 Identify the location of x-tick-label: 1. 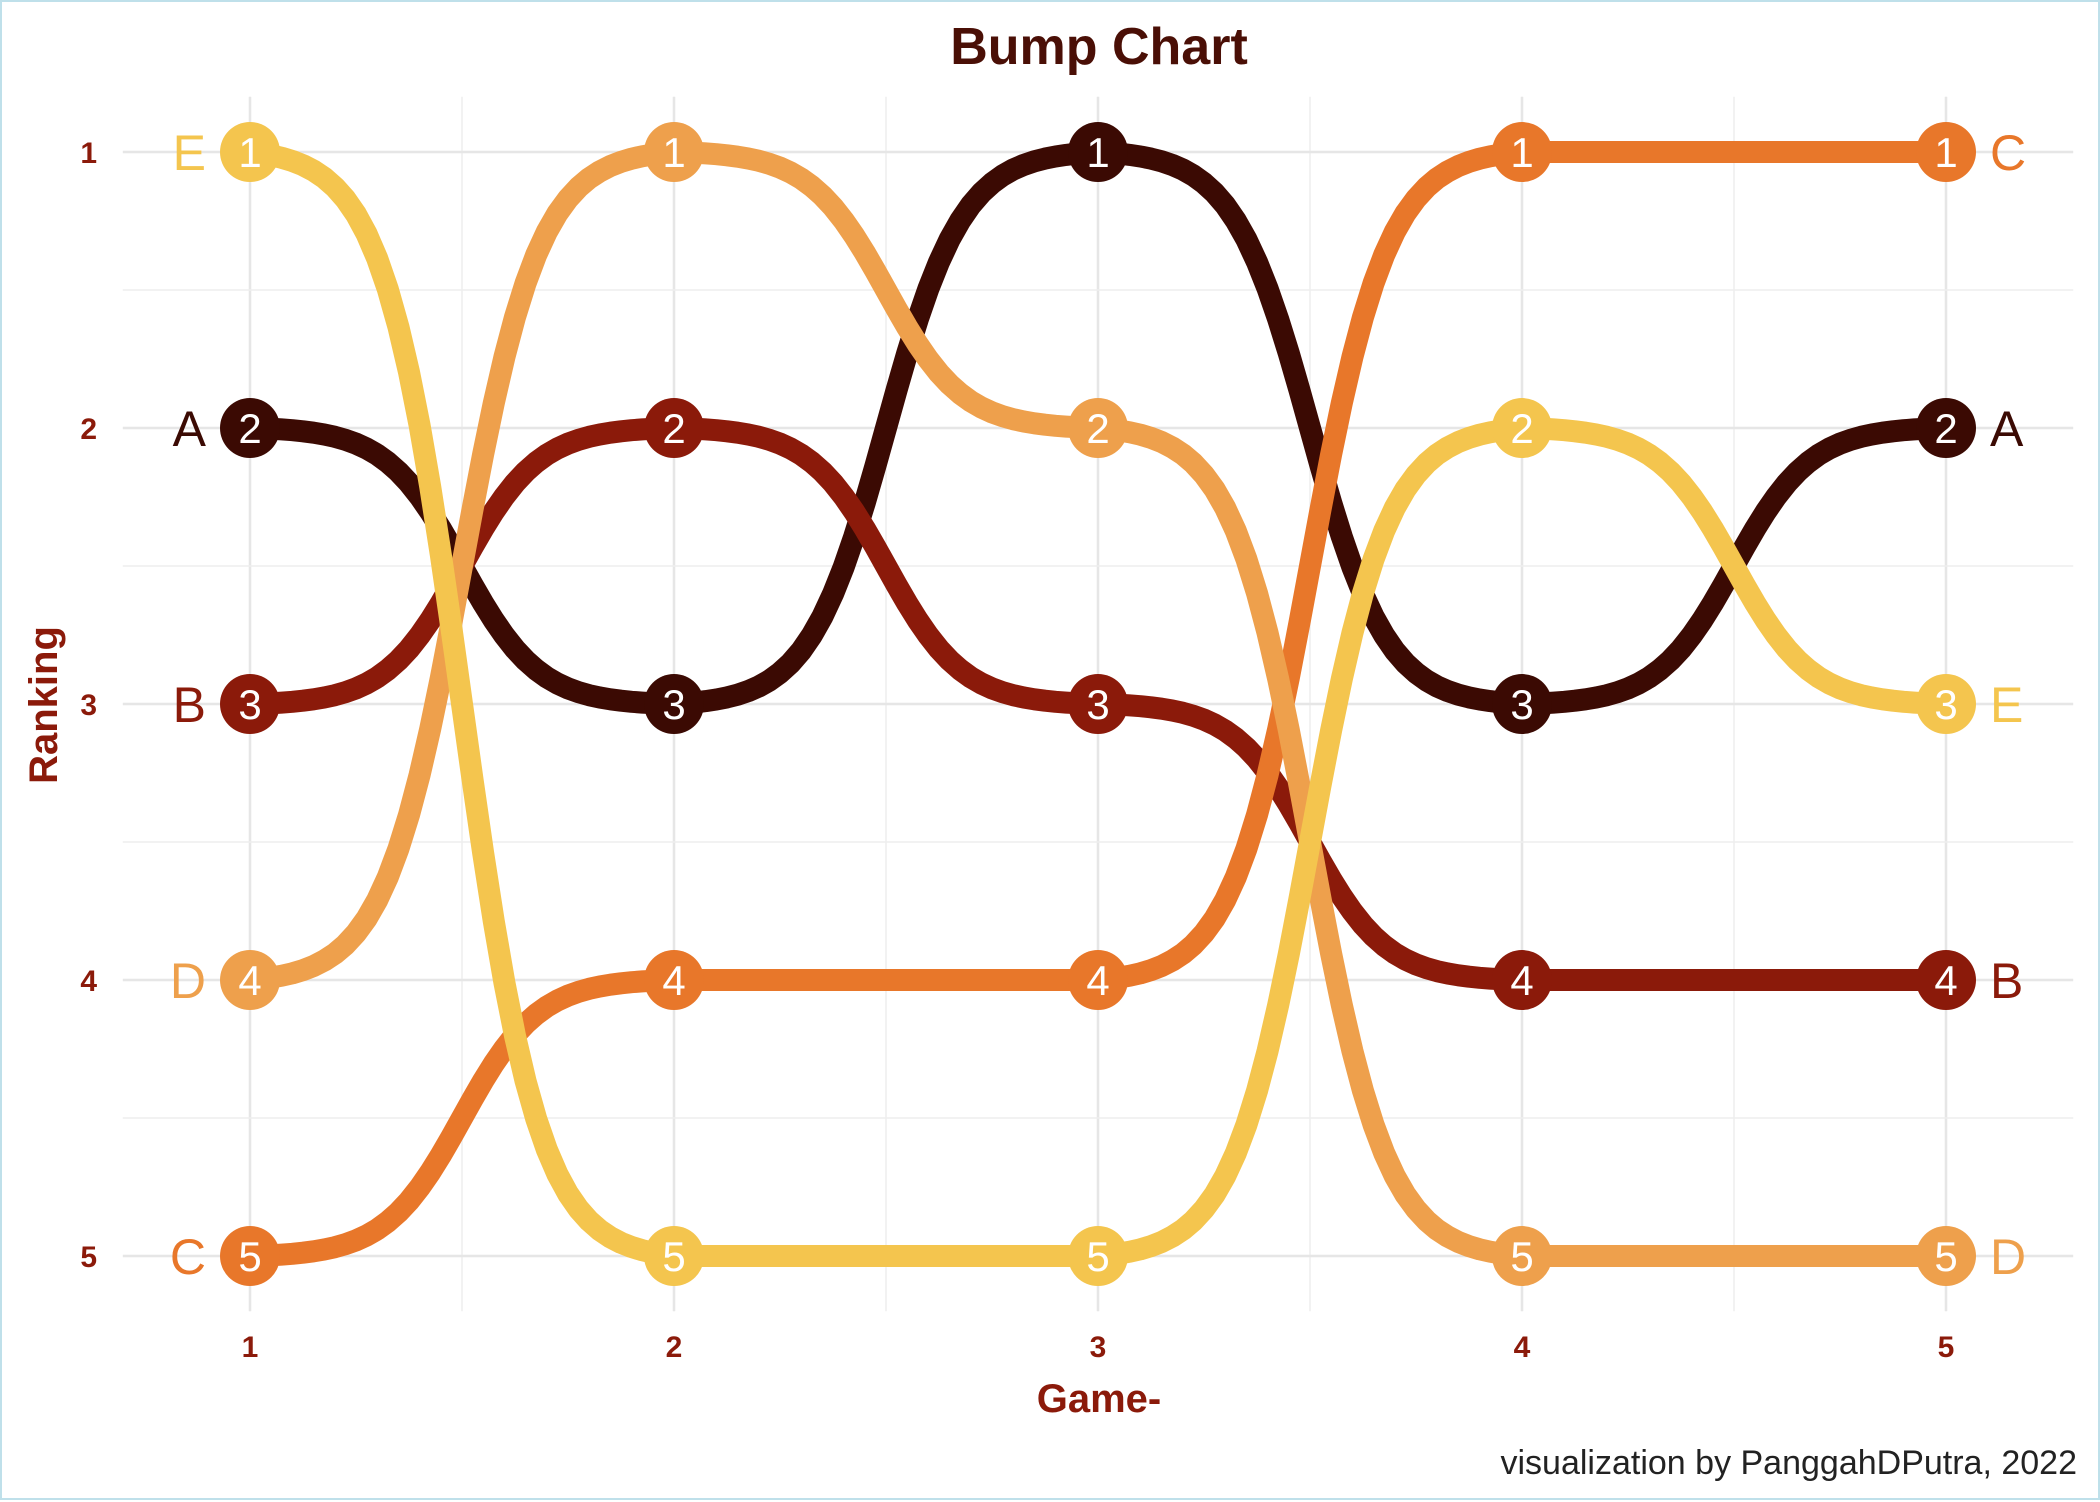
(250, 1347).